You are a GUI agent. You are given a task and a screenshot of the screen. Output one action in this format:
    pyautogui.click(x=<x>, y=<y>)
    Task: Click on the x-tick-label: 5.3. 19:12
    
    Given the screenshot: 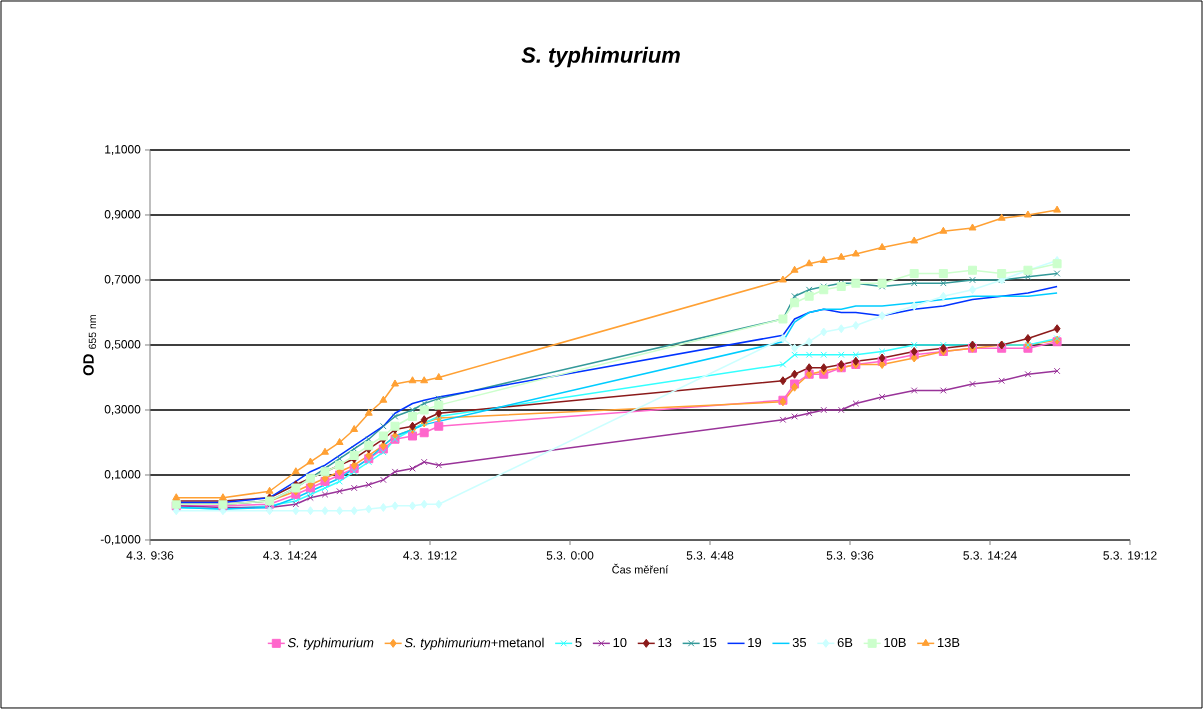 What is the action you would take?
    pyautogui.click(x=1130, y=555)
    